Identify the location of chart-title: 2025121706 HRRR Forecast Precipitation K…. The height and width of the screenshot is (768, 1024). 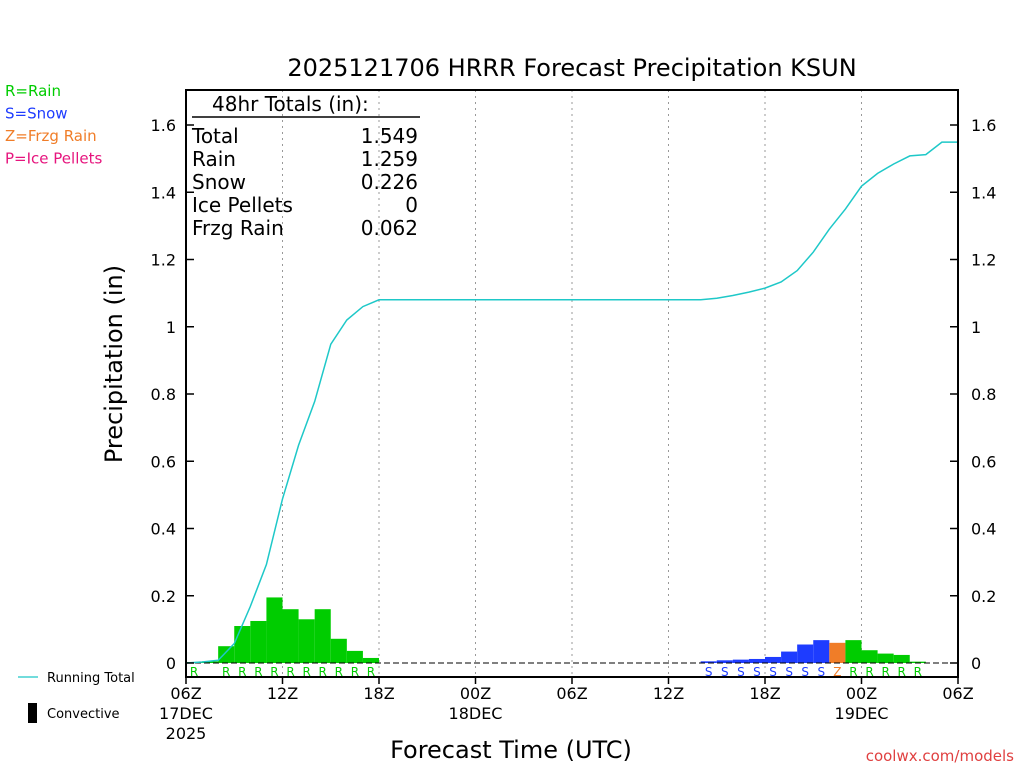
(571, 68).